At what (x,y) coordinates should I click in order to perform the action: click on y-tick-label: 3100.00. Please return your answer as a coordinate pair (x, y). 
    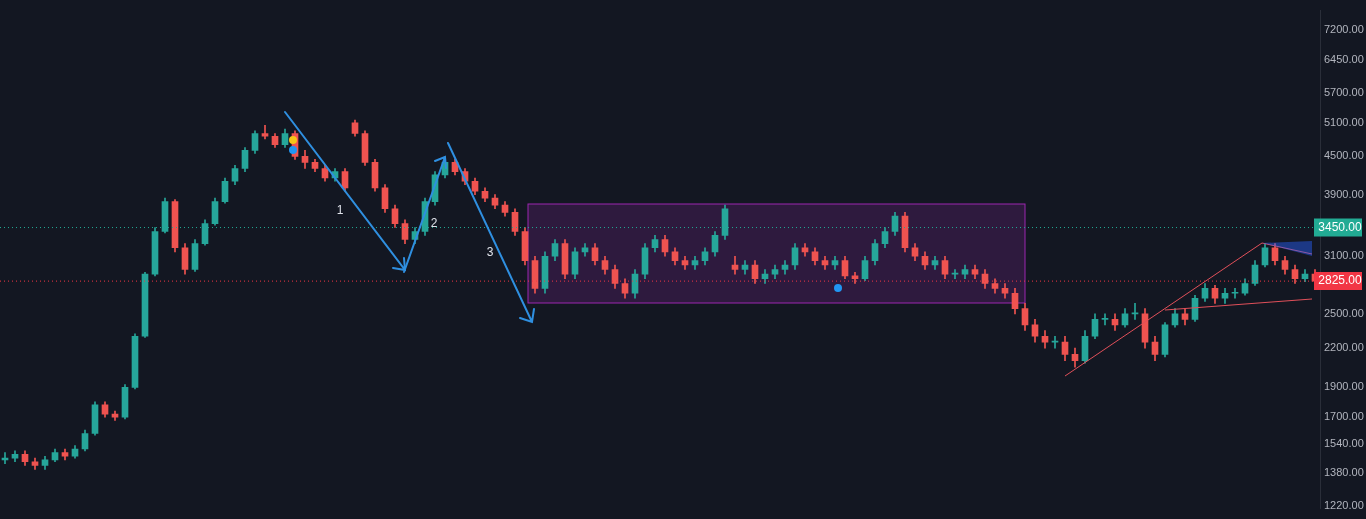
    Looking at the image, I should click on (1344, 255).